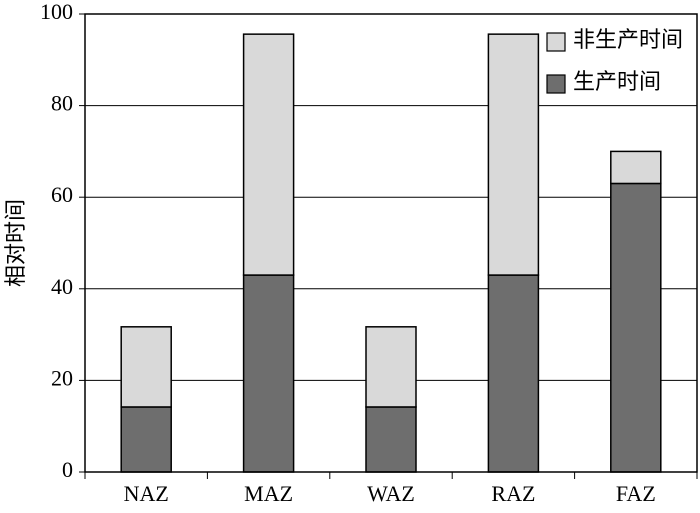 The height and width of the screenshot is (513, 700). I want to click on y-tick-label: 20, so click(62, 377).